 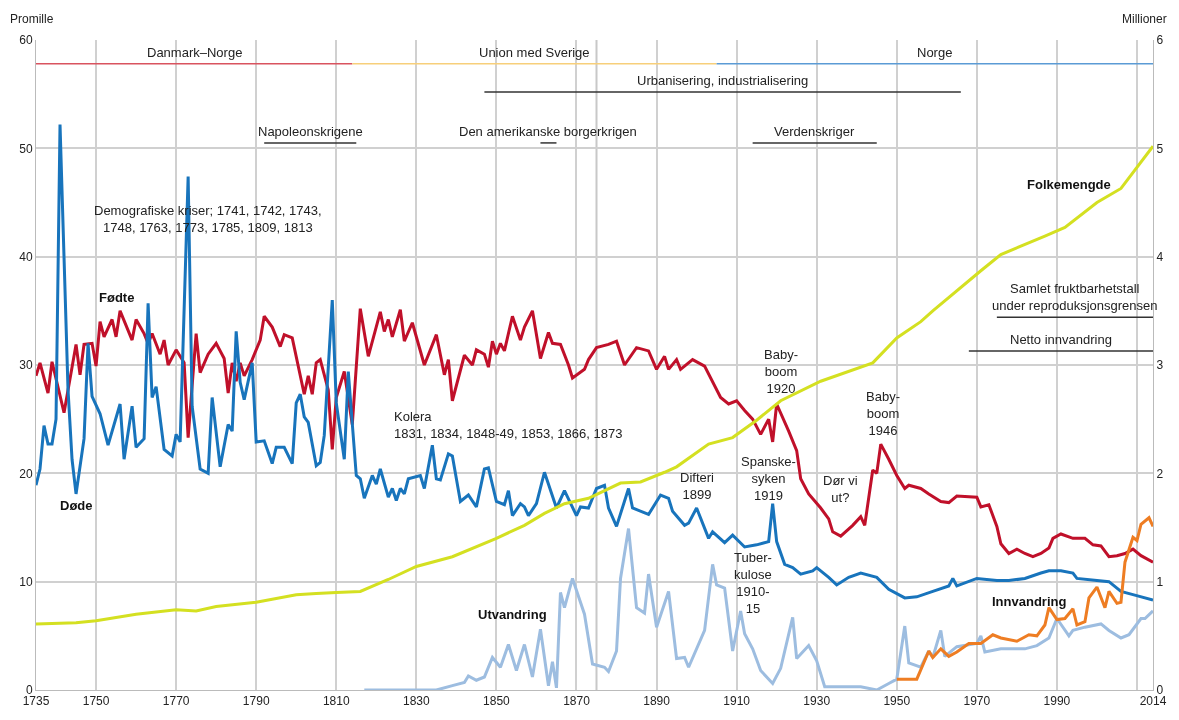 What do you see at coordinates (1069, 184) in the screenshot?
I see `series-label: Folkemengde` at bounding box center [1069, 184].